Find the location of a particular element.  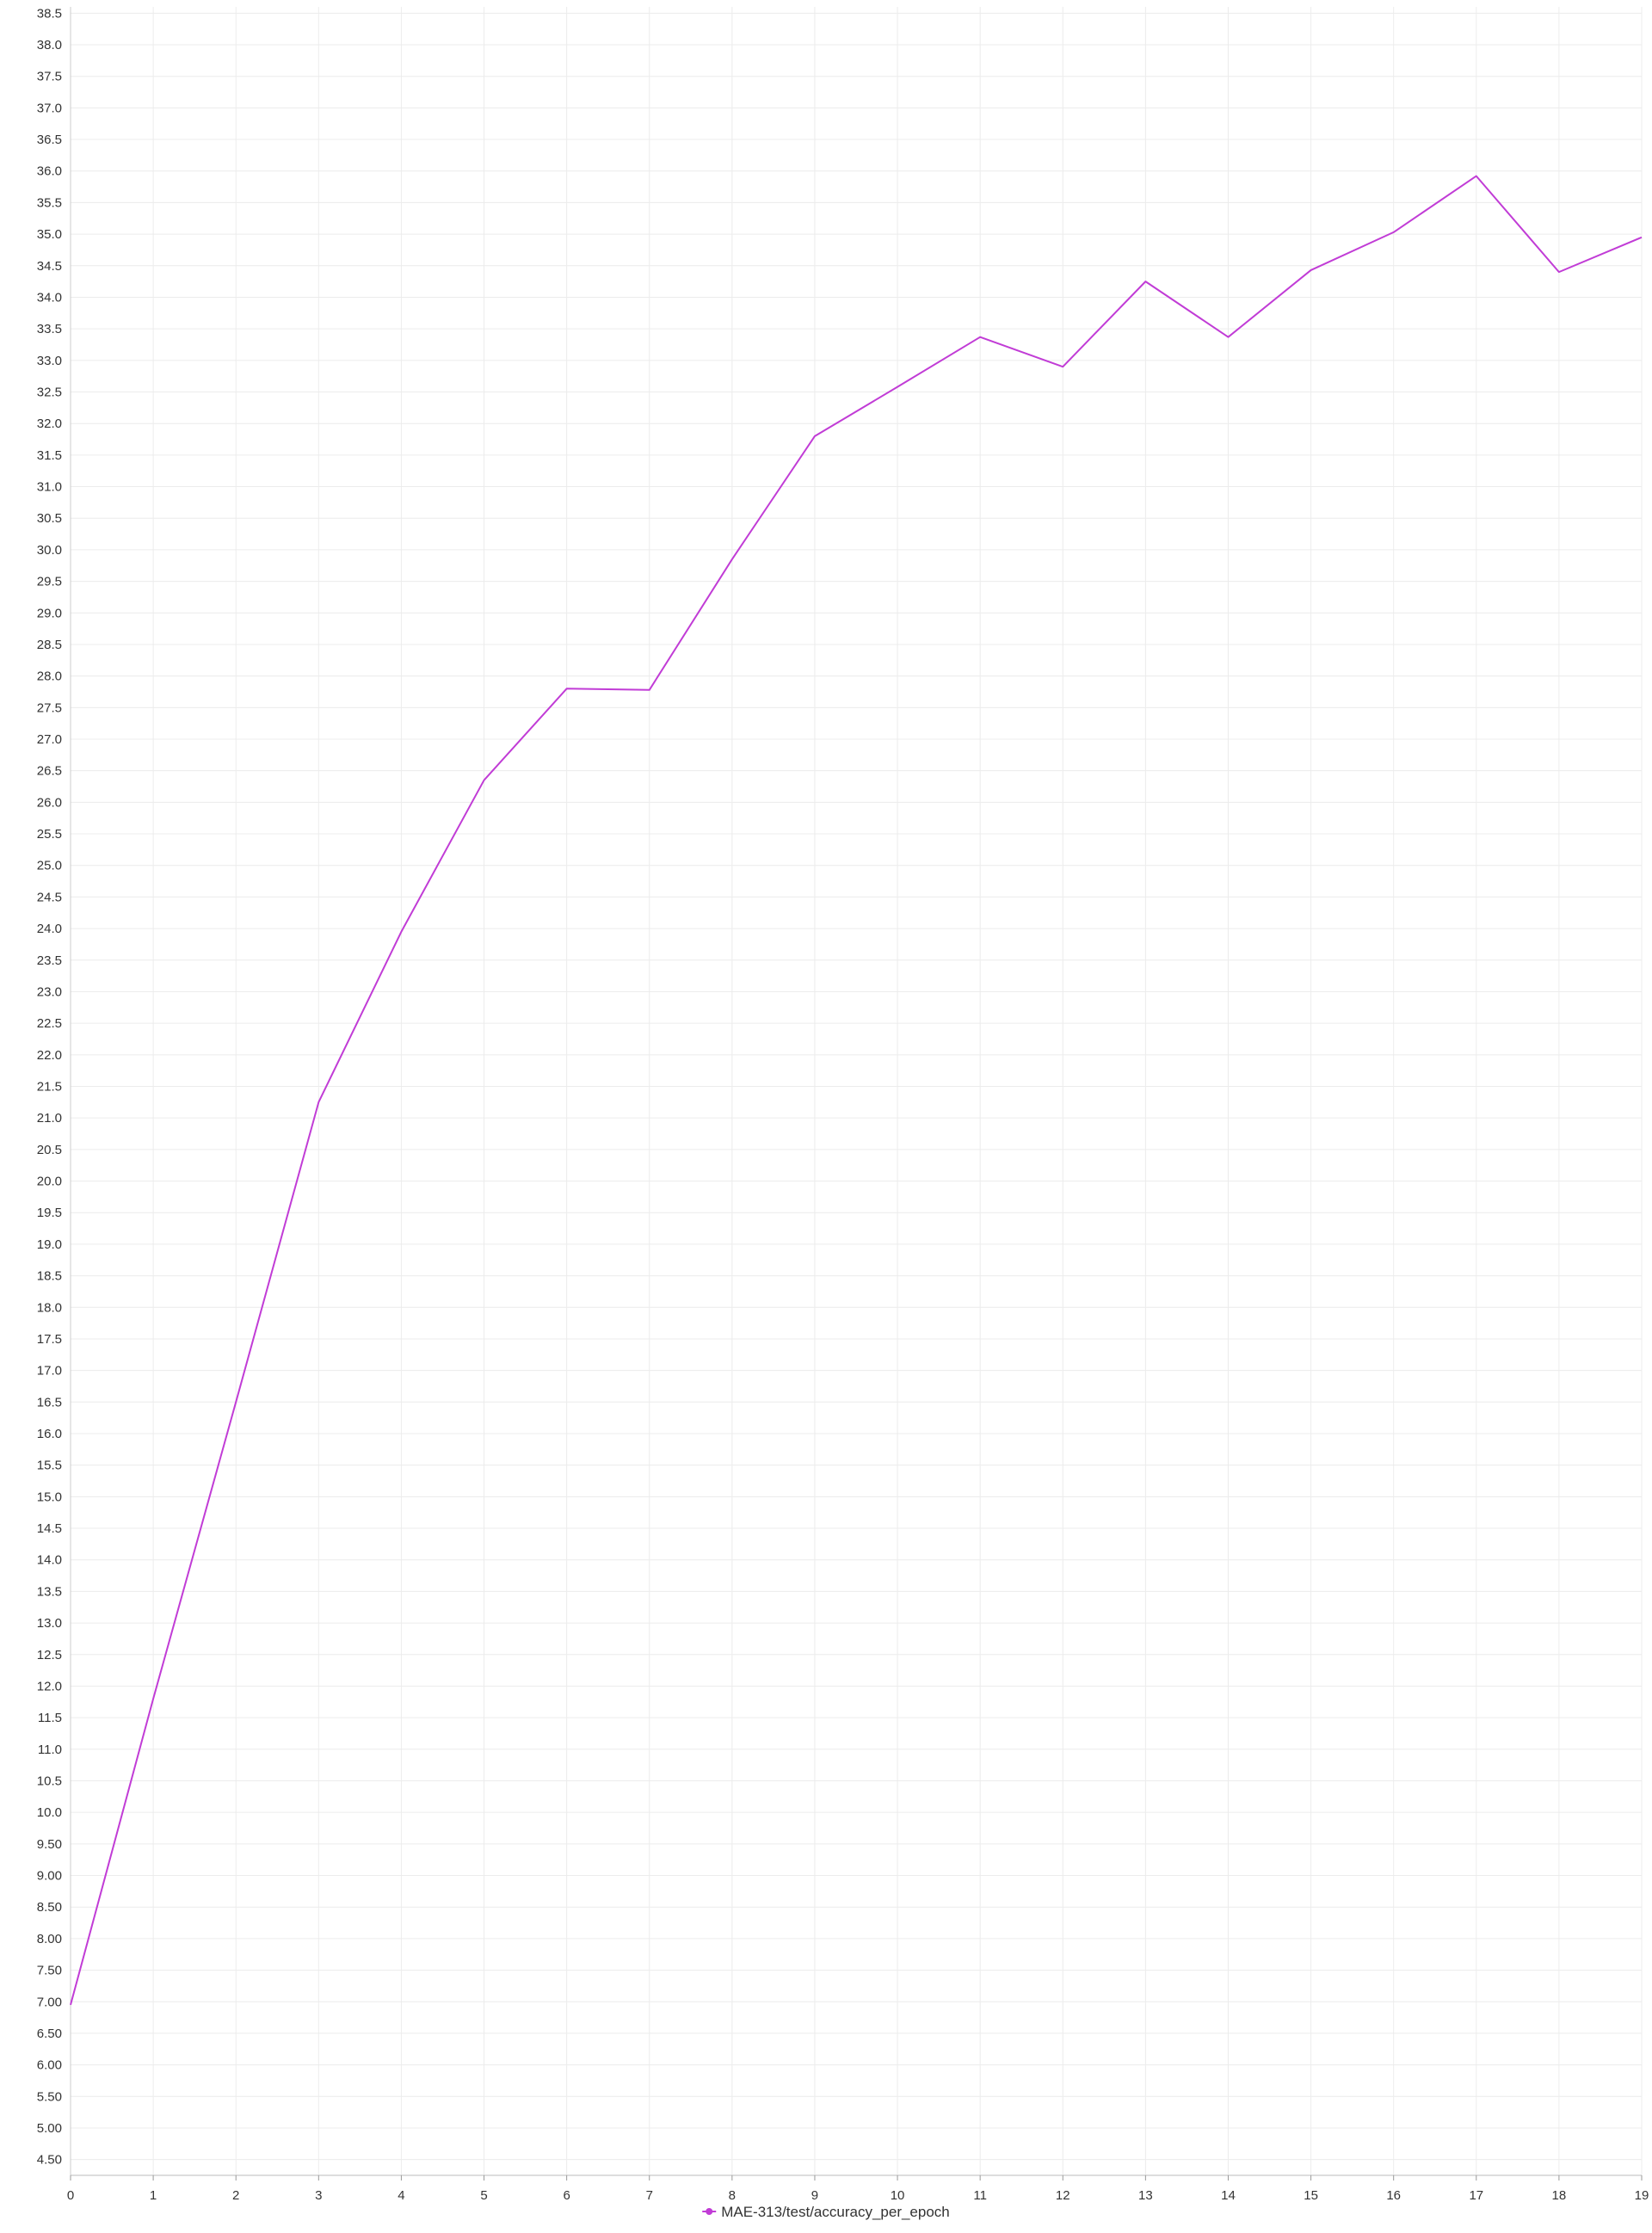

y-tick-label: 24.5 is located at coordinates (49, 897).